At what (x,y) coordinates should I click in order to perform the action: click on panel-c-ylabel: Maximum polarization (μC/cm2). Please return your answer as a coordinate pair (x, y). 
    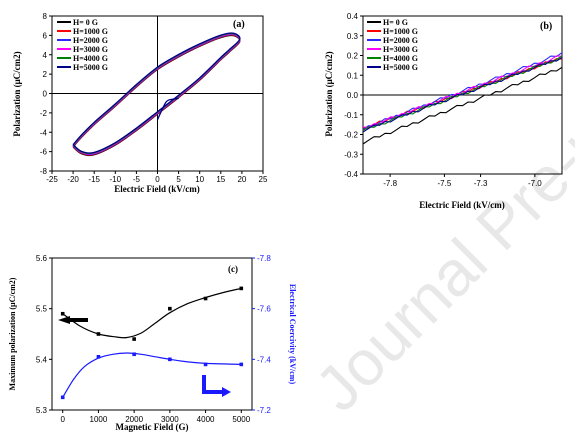
    Looking at the image, I should click on (12, 333).